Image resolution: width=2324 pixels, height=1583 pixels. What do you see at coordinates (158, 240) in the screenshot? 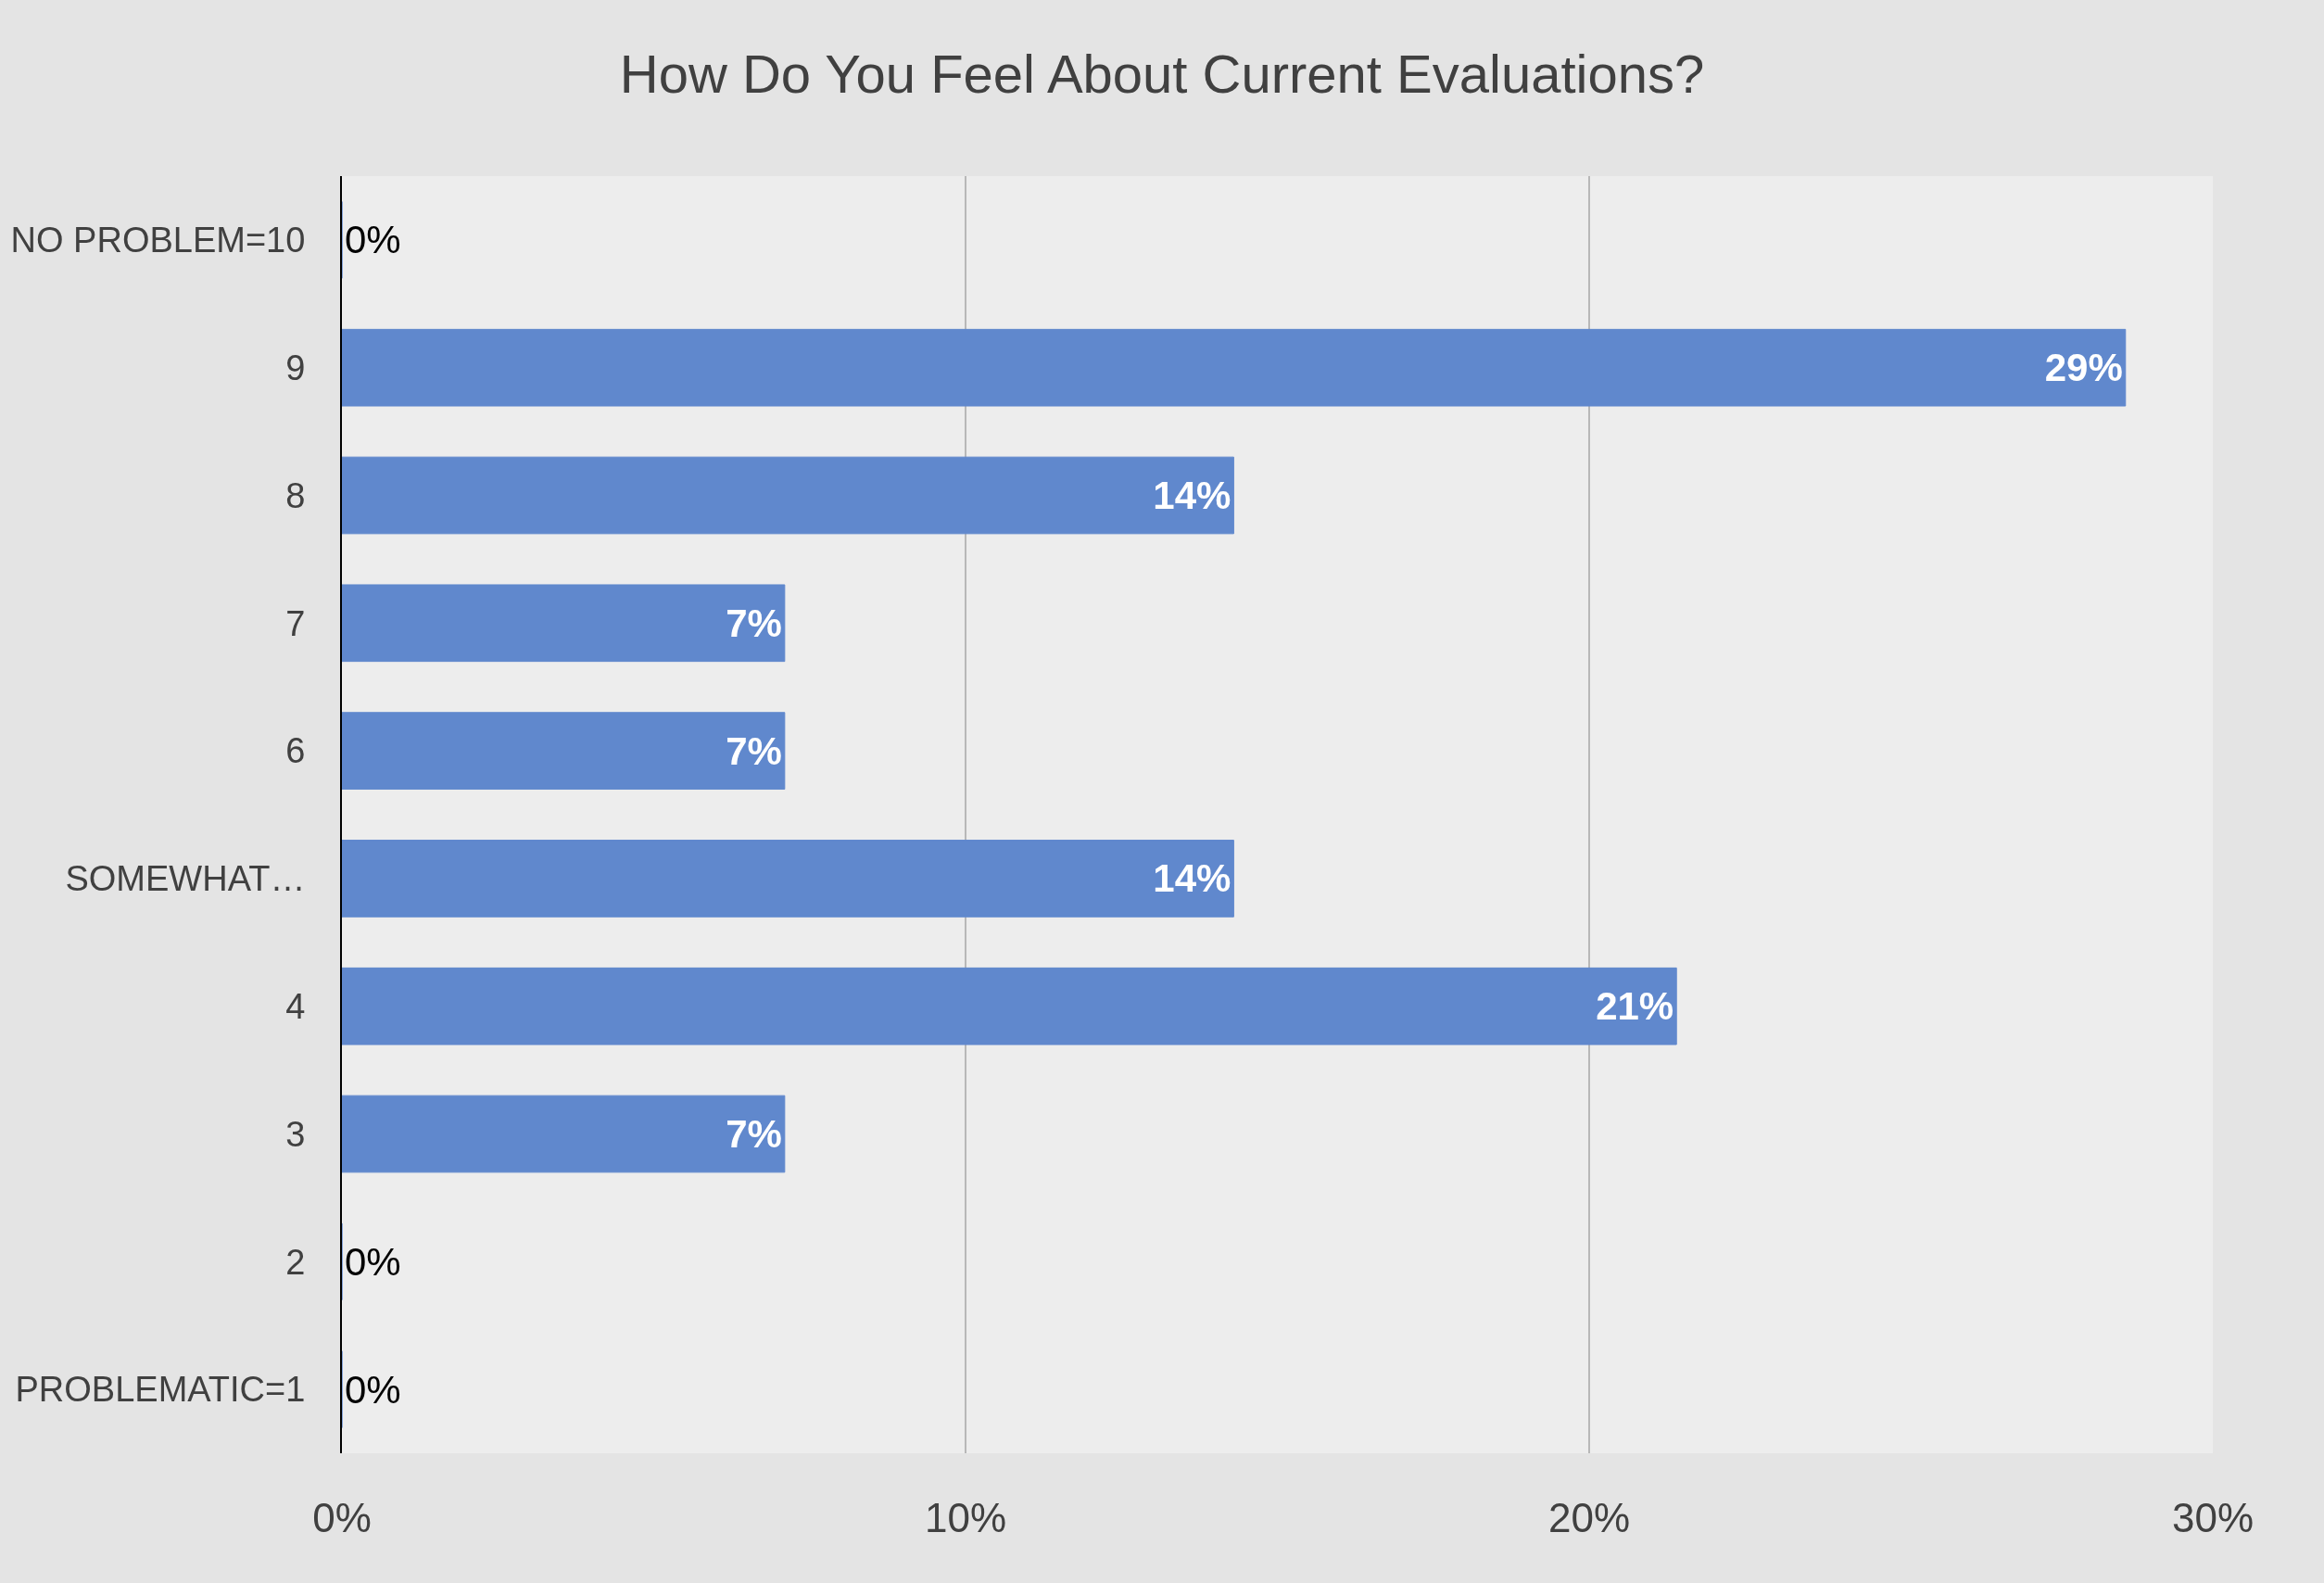
I see `y-tick-label: NO PROBLEM=10` at bounding box center [158, 240].